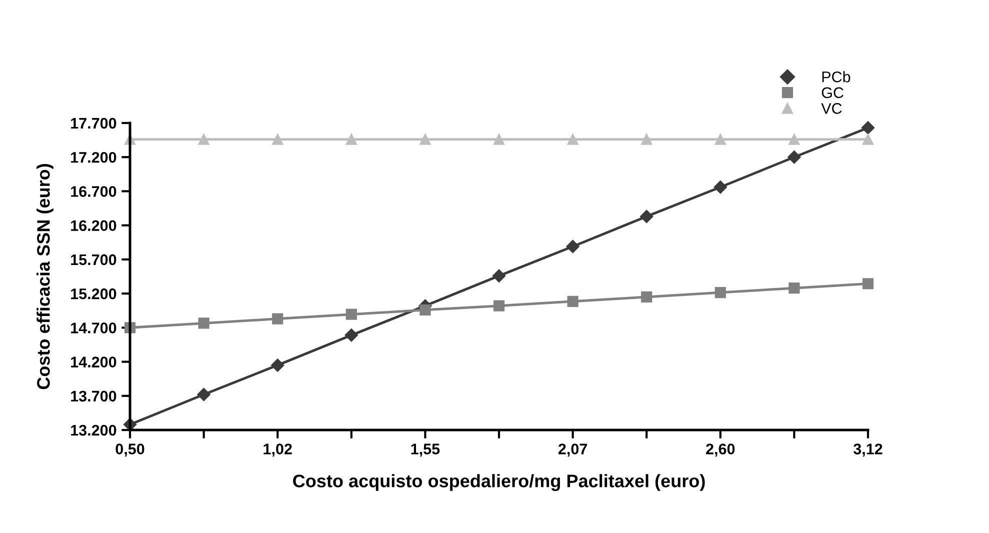 Image resolution: width=989 pixels, height=533 pixels. I want to click on x-tick-label: 3,12, so click(867, 450).